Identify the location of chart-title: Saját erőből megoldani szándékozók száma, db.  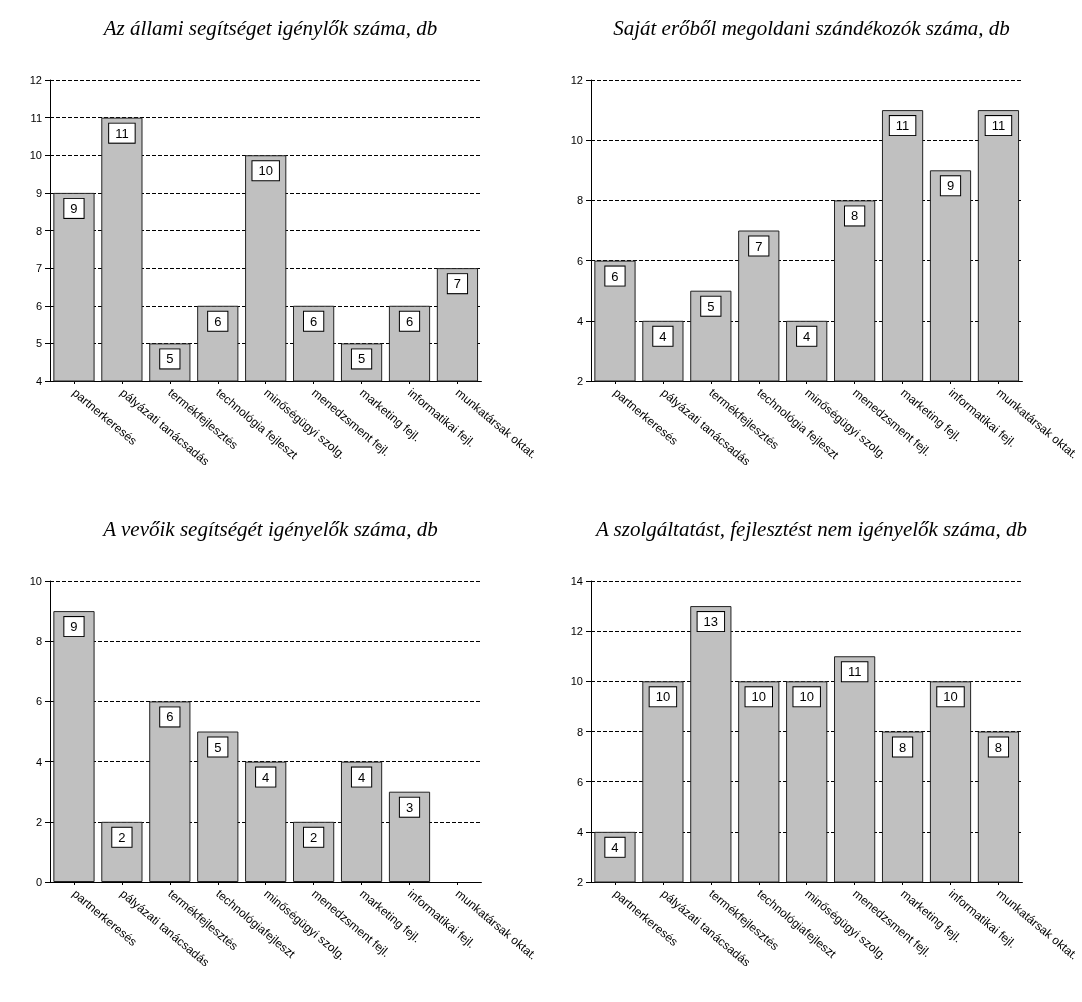
(811, 27).